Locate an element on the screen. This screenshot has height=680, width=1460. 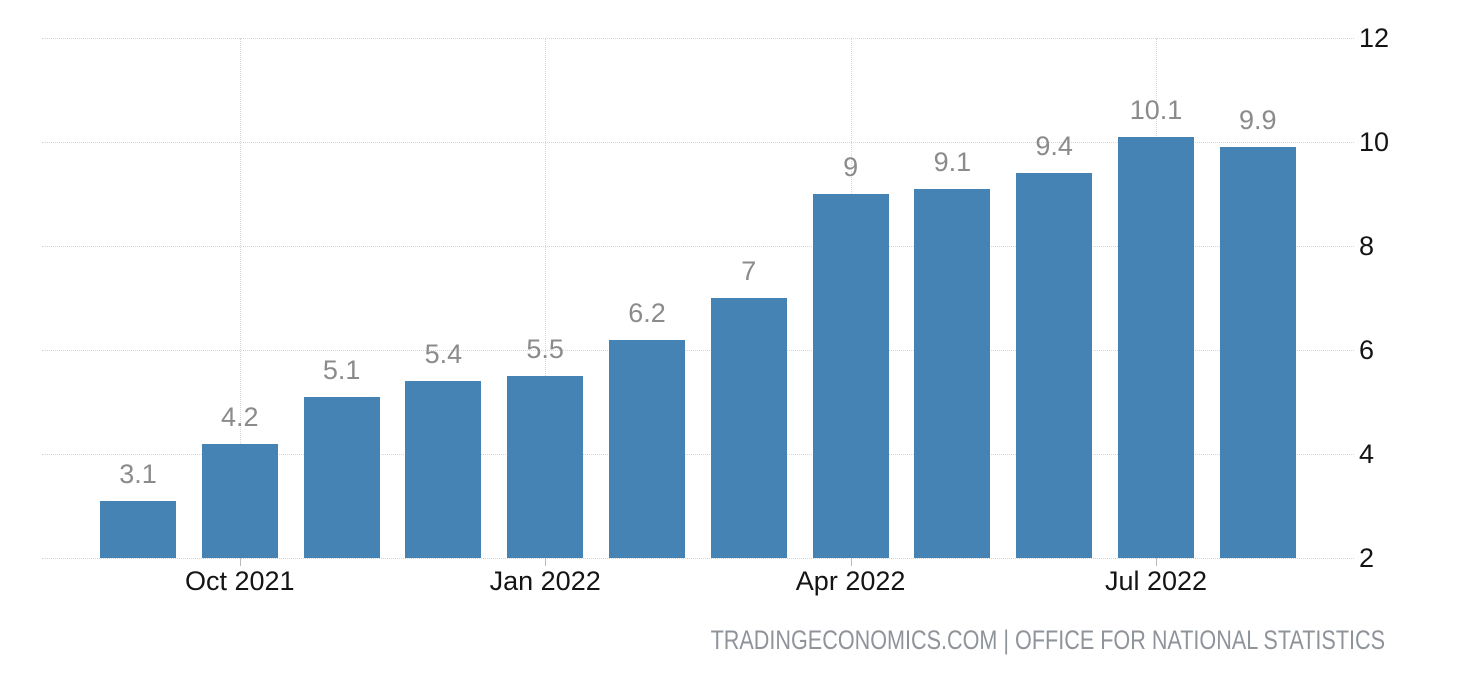
bar-value-label: 4.2 is located at coordinates (240, 416).